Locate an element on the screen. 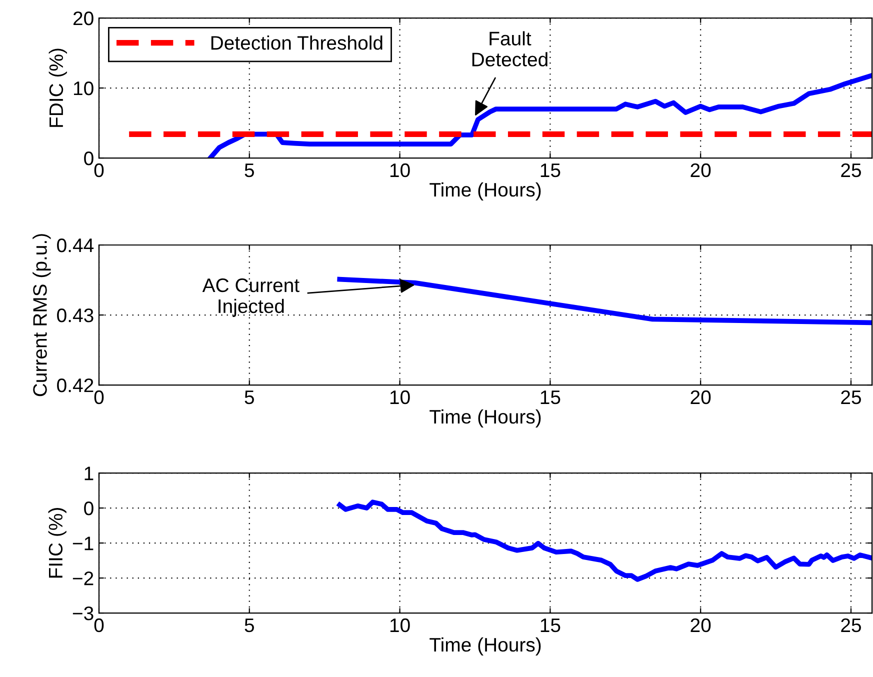  y-tick-label: 1 is located at coordinates (89, 473).